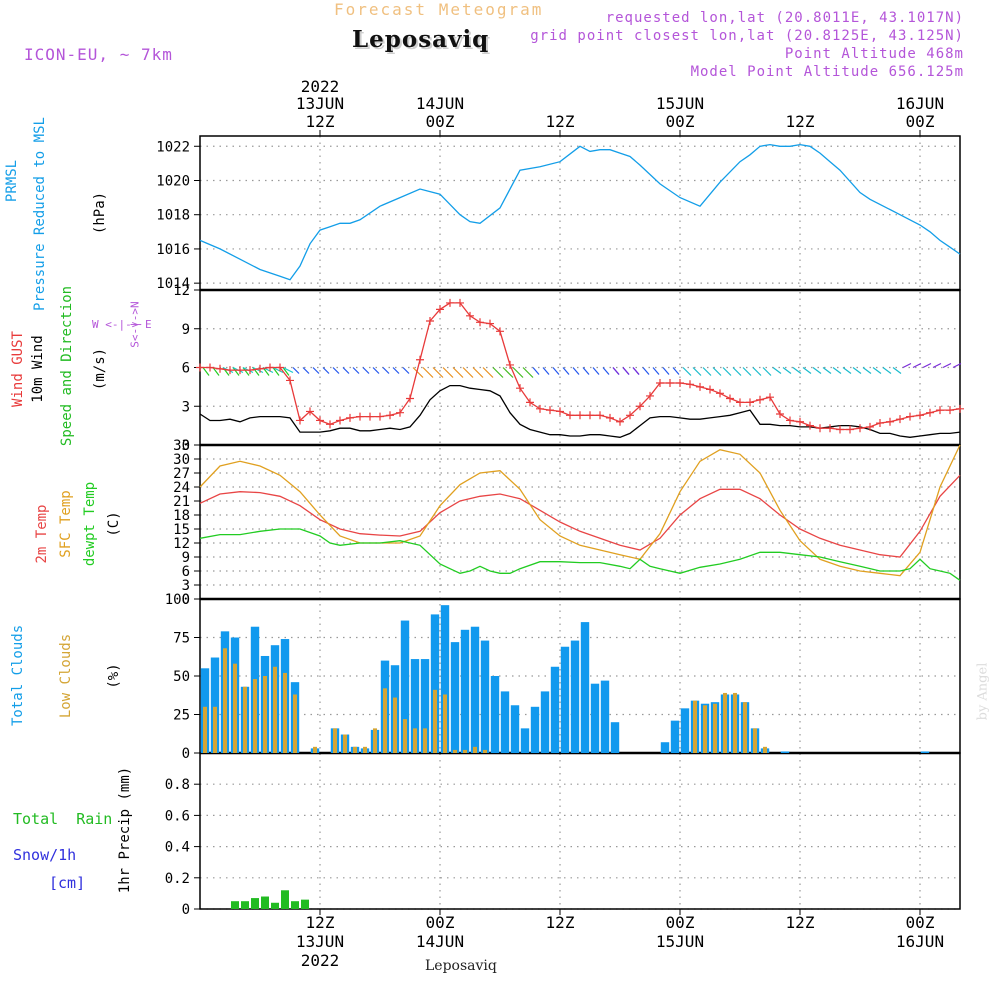 The image size is (1000, 1000). I want to click on pressure-ytick-label: 1016, so click(173, 250).